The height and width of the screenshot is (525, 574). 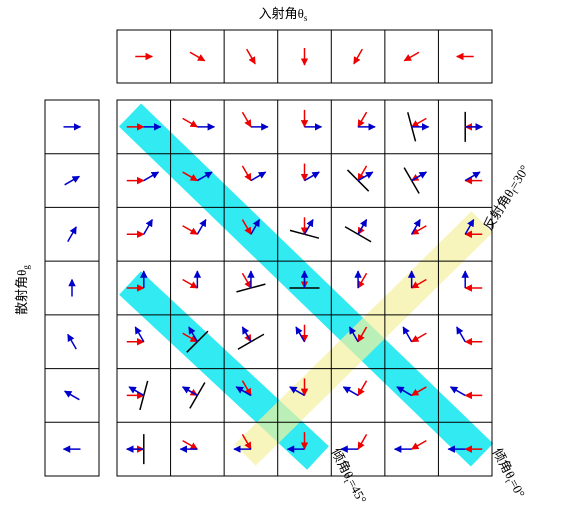 I want to click on side-label: 散射角θg, so click(x=22, y=290).